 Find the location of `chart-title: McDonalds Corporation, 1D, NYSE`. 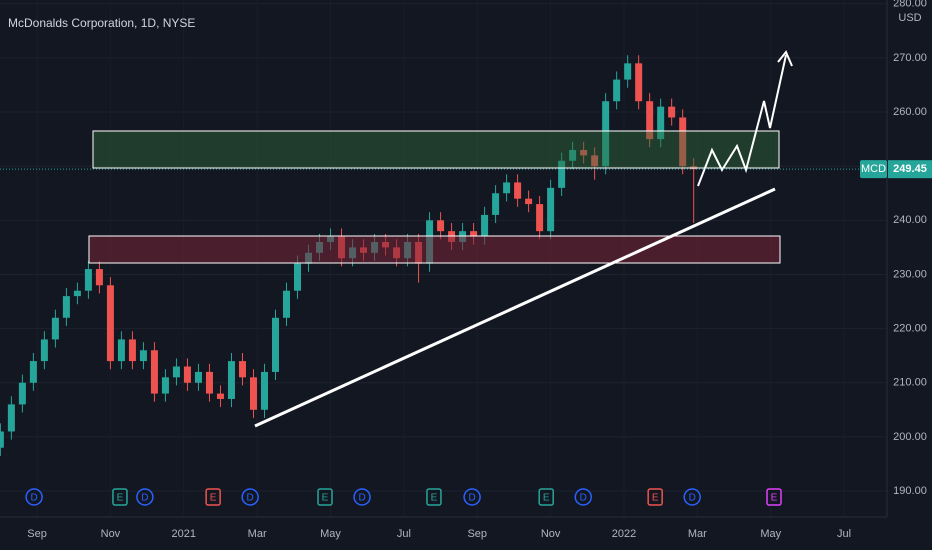

chart-title: McDonalds Corporation, 1D, NYSE is located at coordinates (101, 23).